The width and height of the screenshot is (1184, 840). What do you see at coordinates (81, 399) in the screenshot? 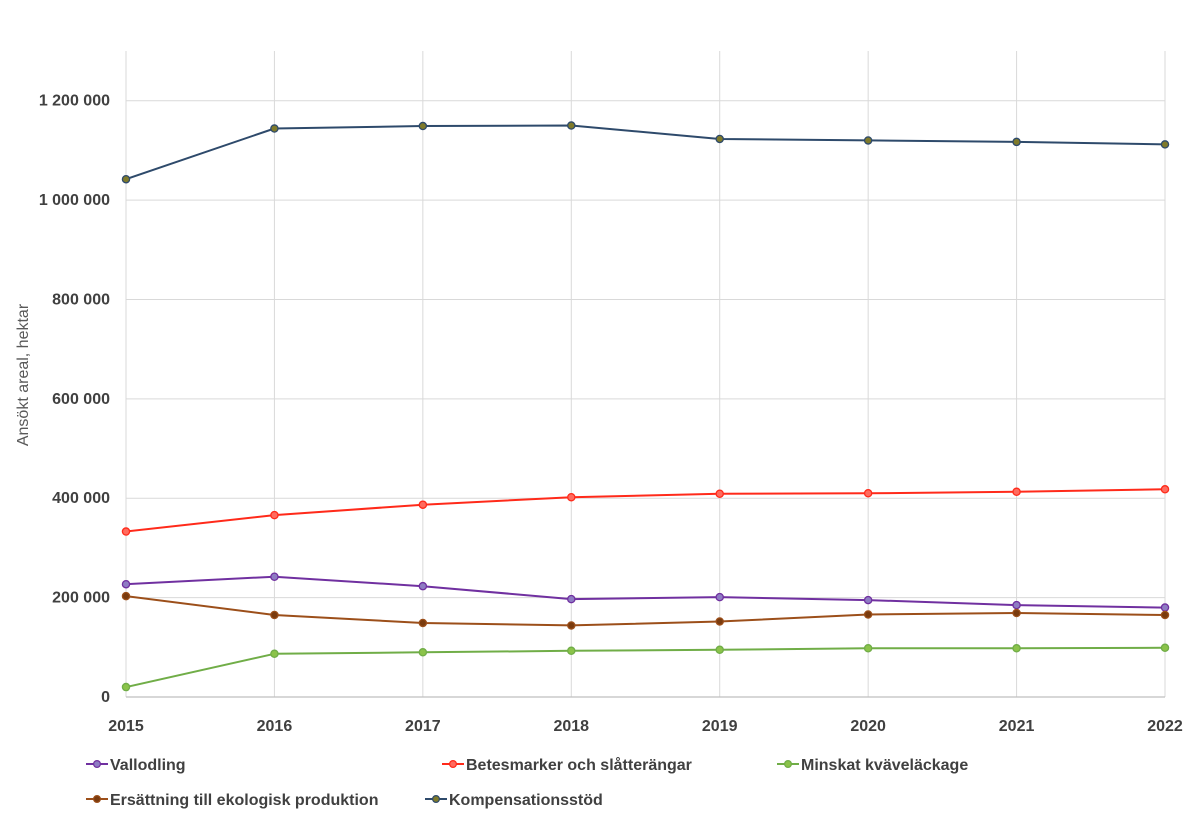
I see `y-tick-label: 600 000` at bounding box center [81, 399].